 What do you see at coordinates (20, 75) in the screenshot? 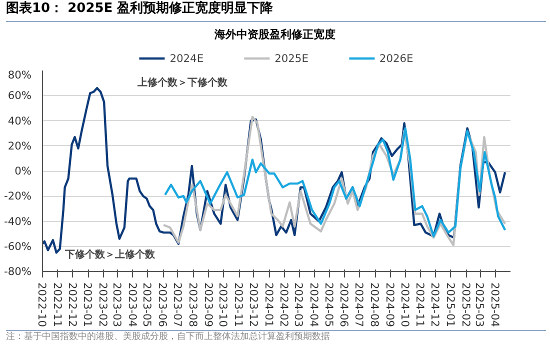
I see `y-tick-label: 80%` at bounding box center [20, 75].